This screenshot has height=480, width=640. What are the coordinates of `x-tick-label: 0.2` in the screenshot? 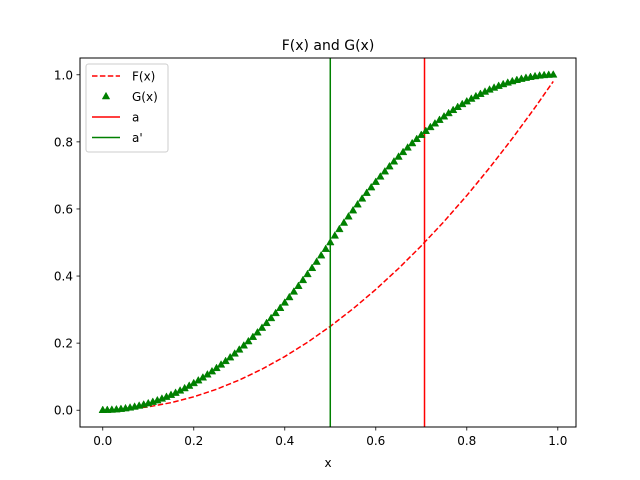 It's located at (193, 441).